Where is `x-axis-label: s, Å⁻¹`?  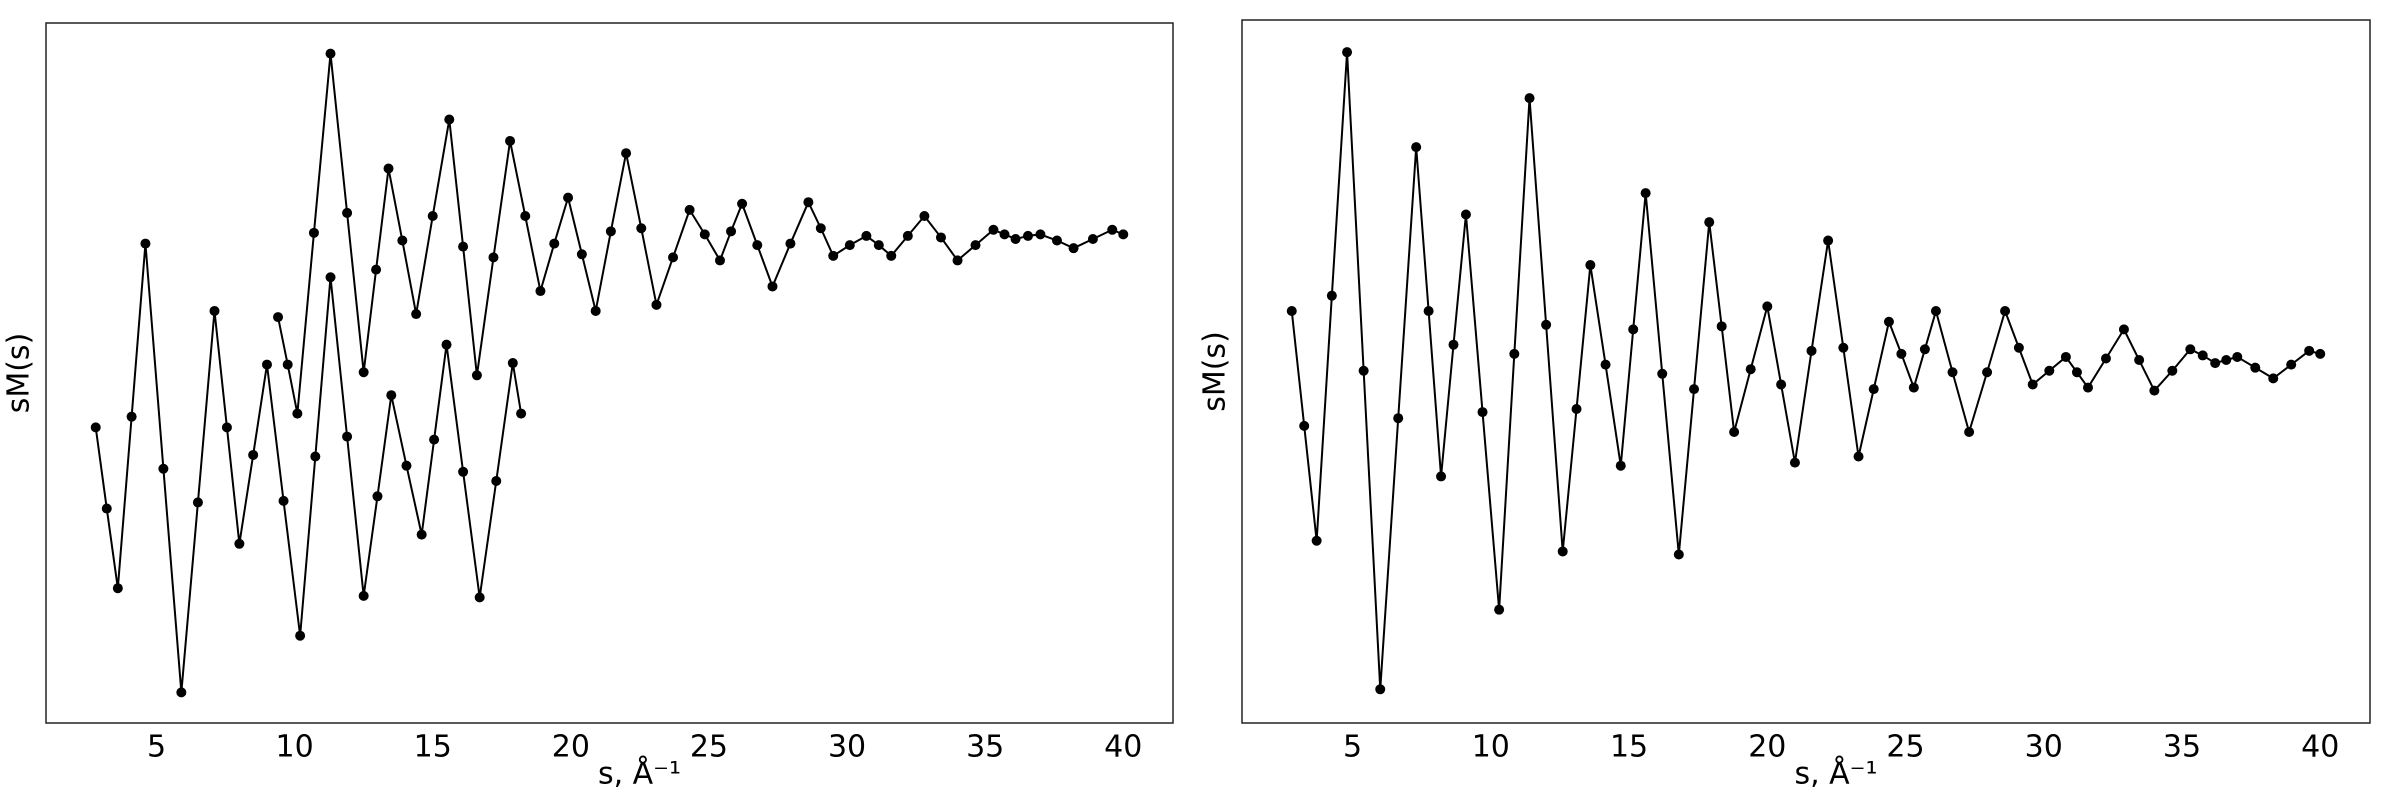 x-axis-label: s, Å⁻¹ is located at coordinates (639, 774).